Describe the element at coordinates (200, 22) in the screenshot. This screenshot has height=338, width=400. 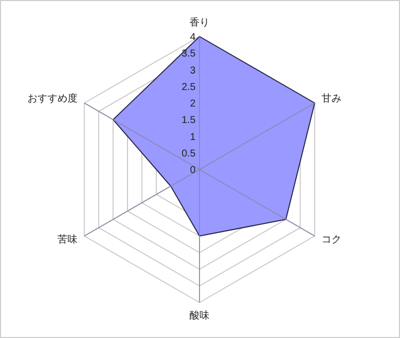
I see `spoke-label: 香り` at that location.